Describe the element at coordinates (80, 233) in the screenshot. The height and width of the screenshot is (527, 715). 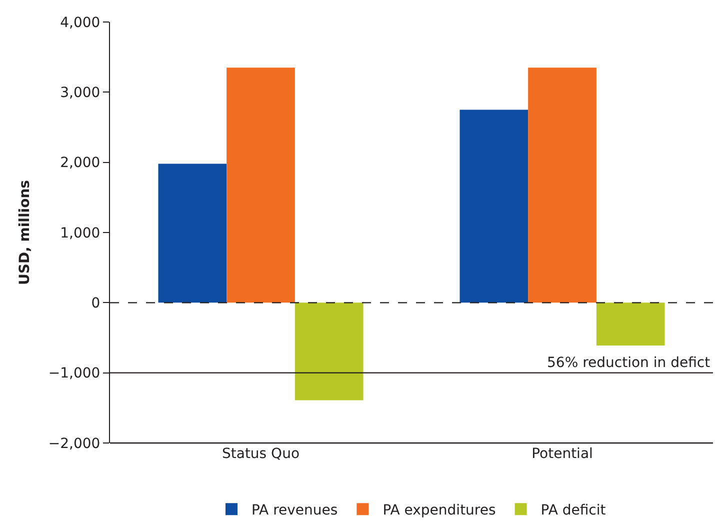
I see `y-tick-label: 1,000` at that location.